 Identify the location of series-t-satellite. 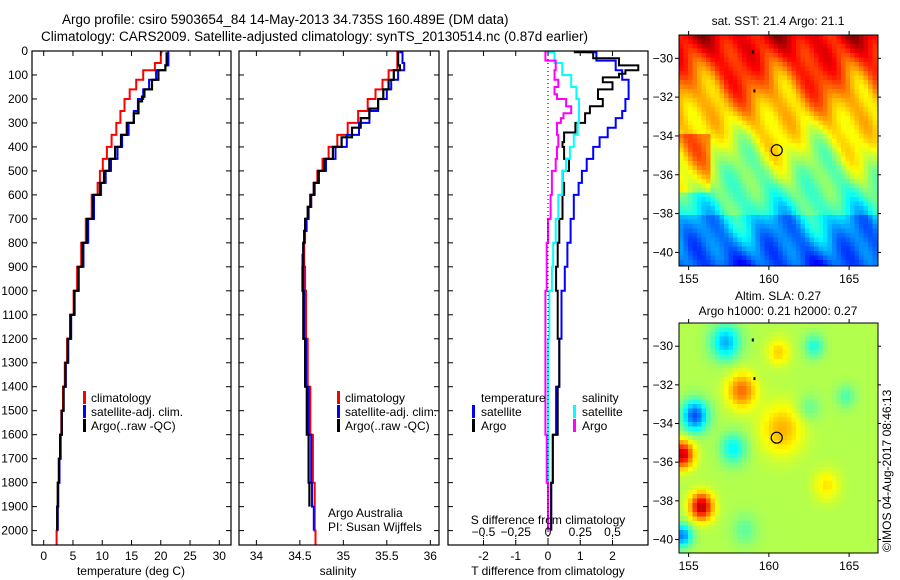
(590, 291).